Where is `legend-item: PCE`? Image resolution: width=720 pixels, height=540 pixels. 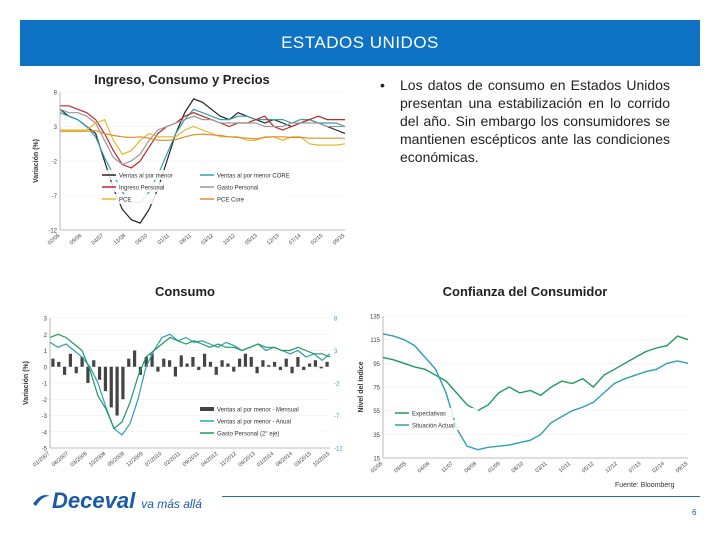 legend-item: PCE is located at coordinates (147, 199).